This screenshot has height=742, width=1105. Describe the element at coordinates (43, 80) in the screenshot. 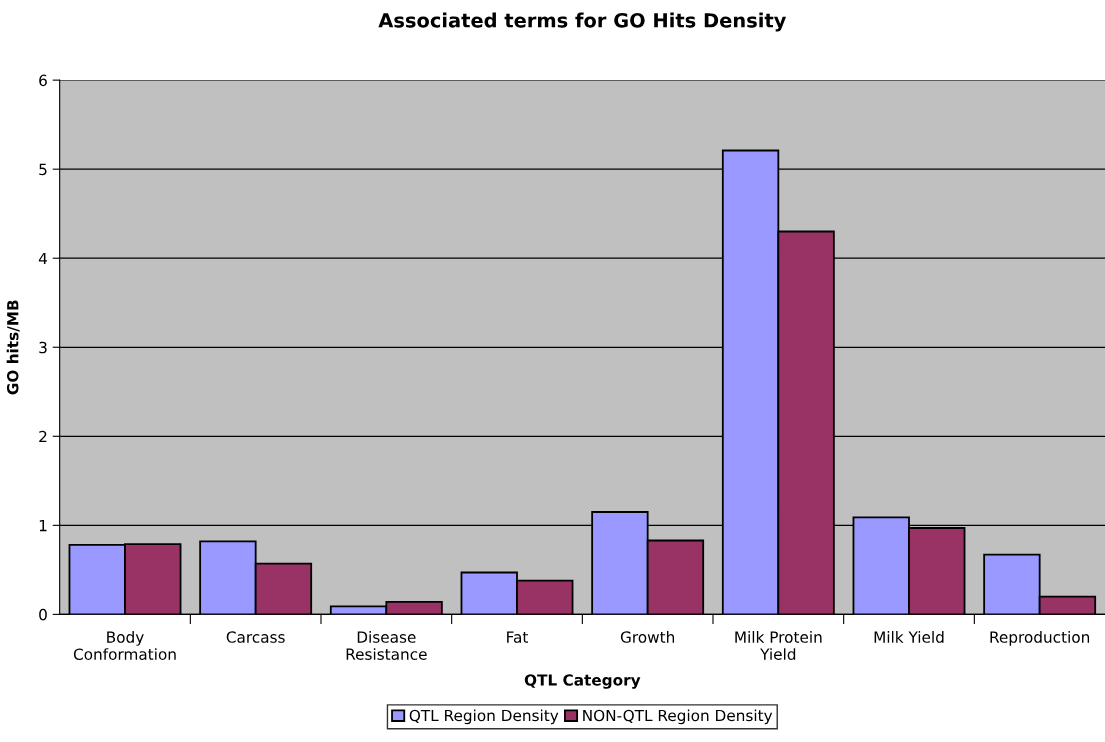

I see `y-tick-label: 6` at that location.